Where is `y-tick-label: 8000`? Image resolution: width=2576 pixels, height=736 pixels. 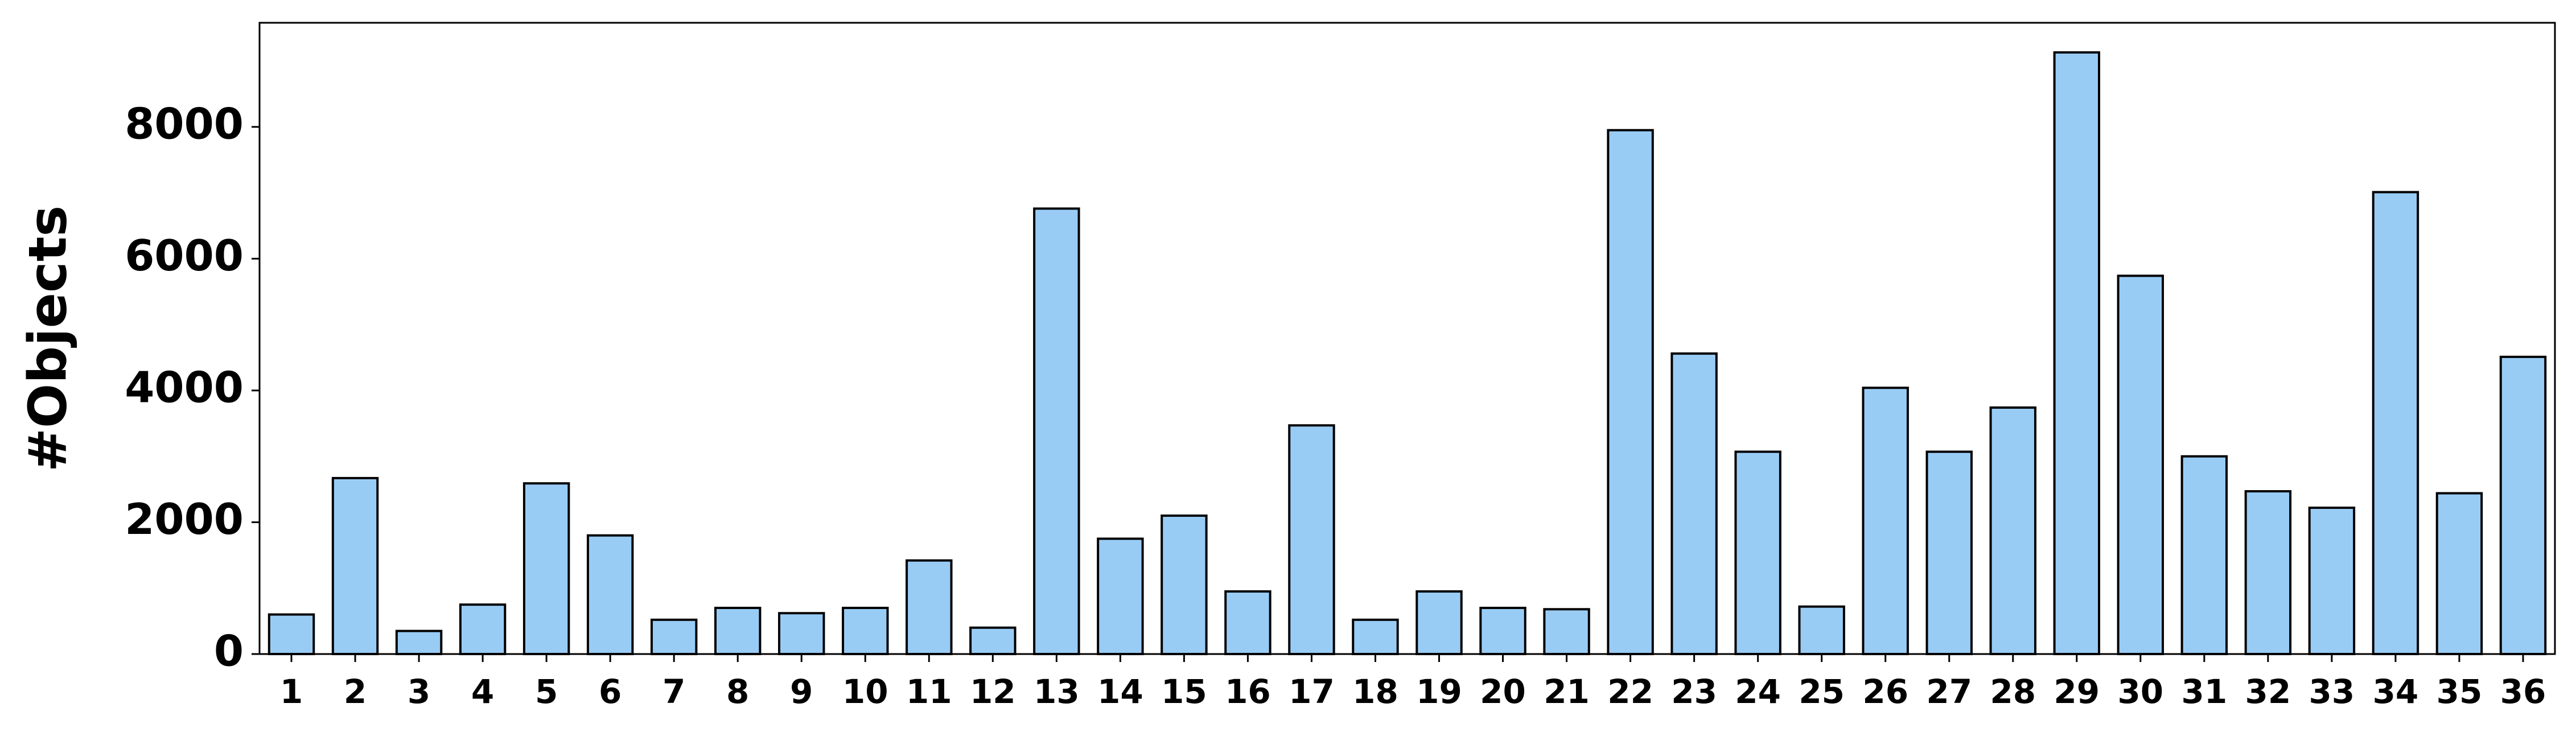
y-tick-label: 8000 is located at coordinates (185, 124).